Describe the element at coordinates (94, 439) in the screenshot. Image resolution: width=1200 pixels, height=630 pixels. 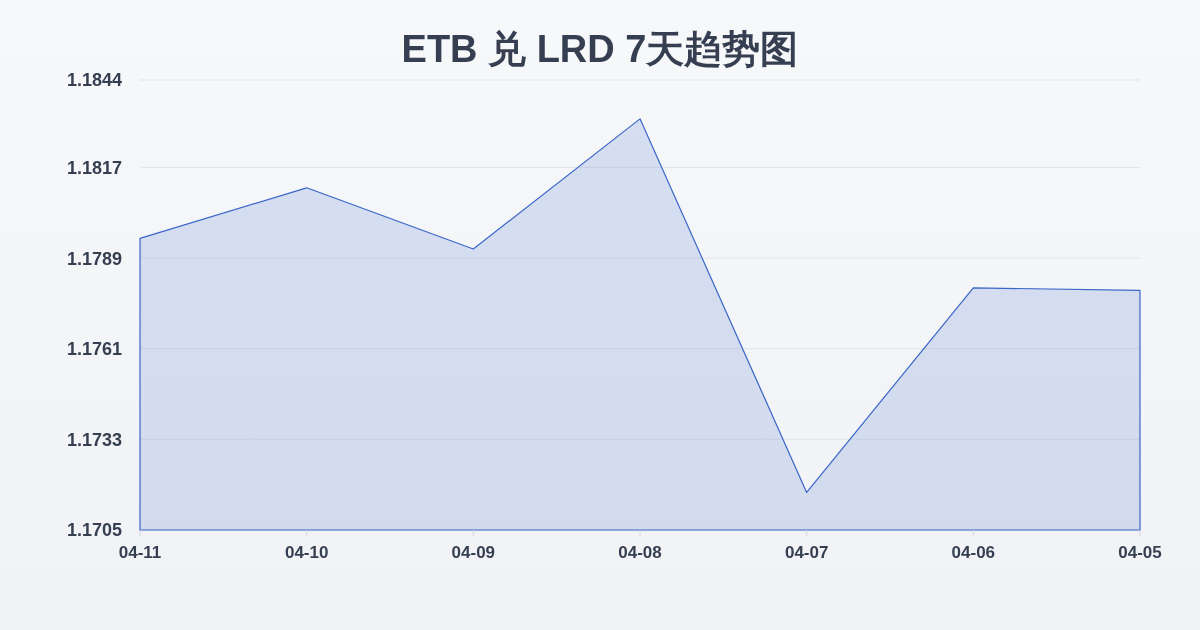
I see `y-tick-label: 1.1733` at that location.